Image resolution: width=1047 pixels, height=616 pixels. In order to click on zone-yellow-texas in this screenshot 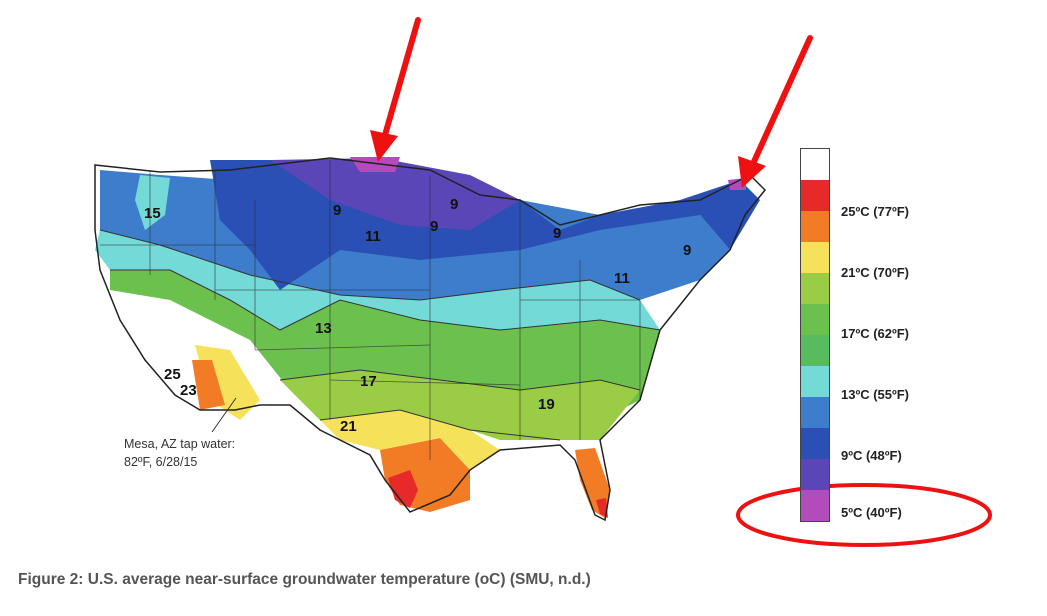, I will do `click(410, 440)`.